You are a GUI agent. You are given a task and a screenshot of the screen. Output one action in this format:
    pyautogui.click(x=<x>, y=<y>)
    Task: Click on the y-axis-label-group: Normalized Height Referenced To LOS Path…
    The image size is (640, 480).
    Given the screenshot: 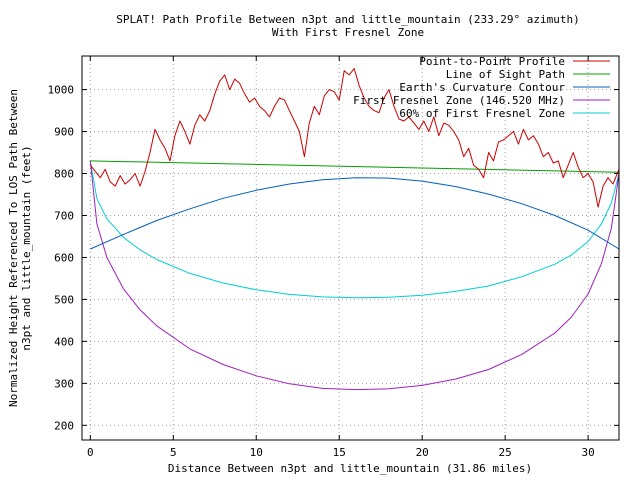 What is the action you would take?
    pyautogui.click(x=20, y=248)
    